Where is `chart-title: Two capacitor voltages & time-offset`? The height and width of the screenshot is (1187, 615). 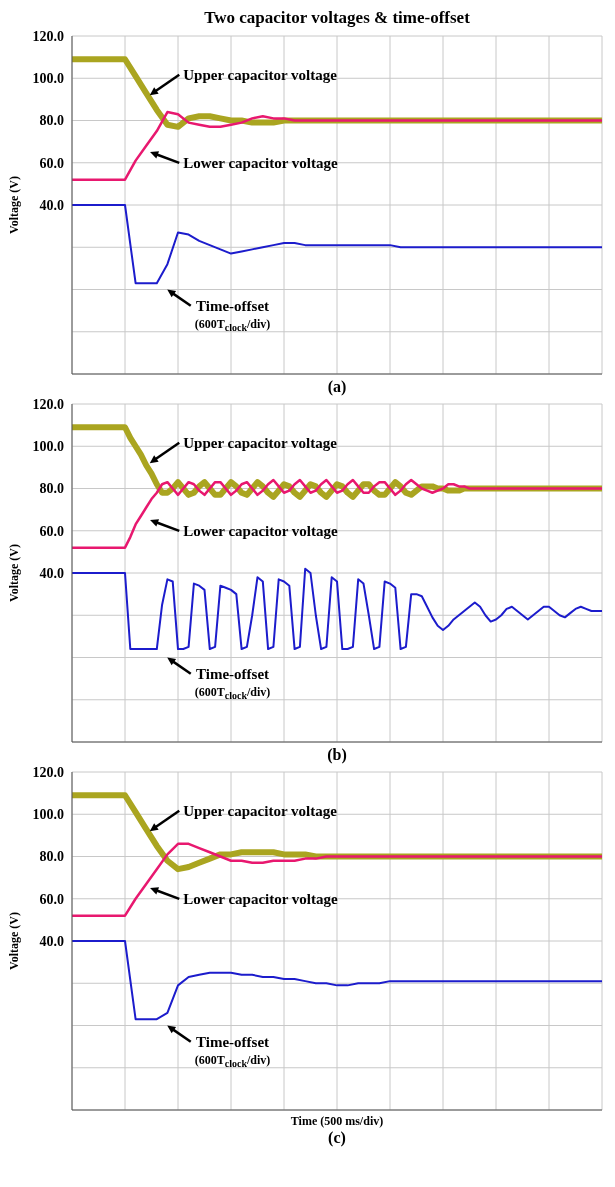
chart-title: Two capacitor voltages & time-offset is located at coordinates (337, 18).